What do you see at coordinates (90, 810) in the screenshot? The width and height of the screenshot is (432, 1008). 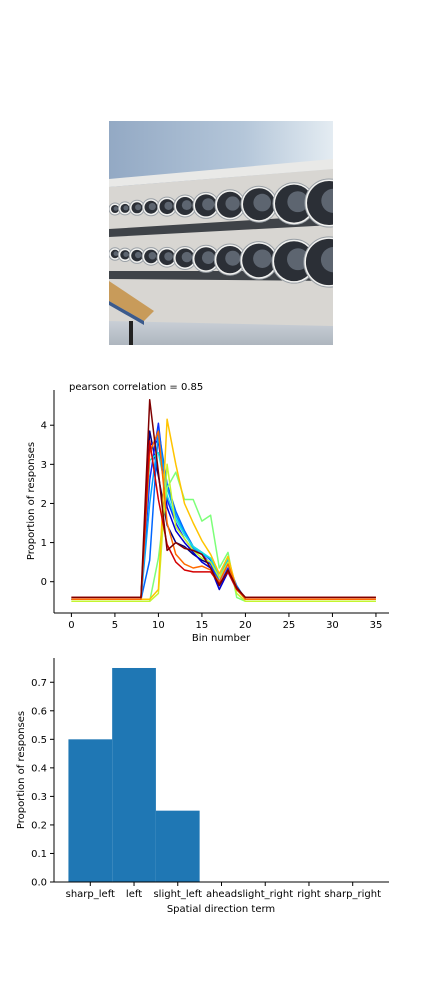 I see `bar-sharp_left` at bounding box center [90, 810].